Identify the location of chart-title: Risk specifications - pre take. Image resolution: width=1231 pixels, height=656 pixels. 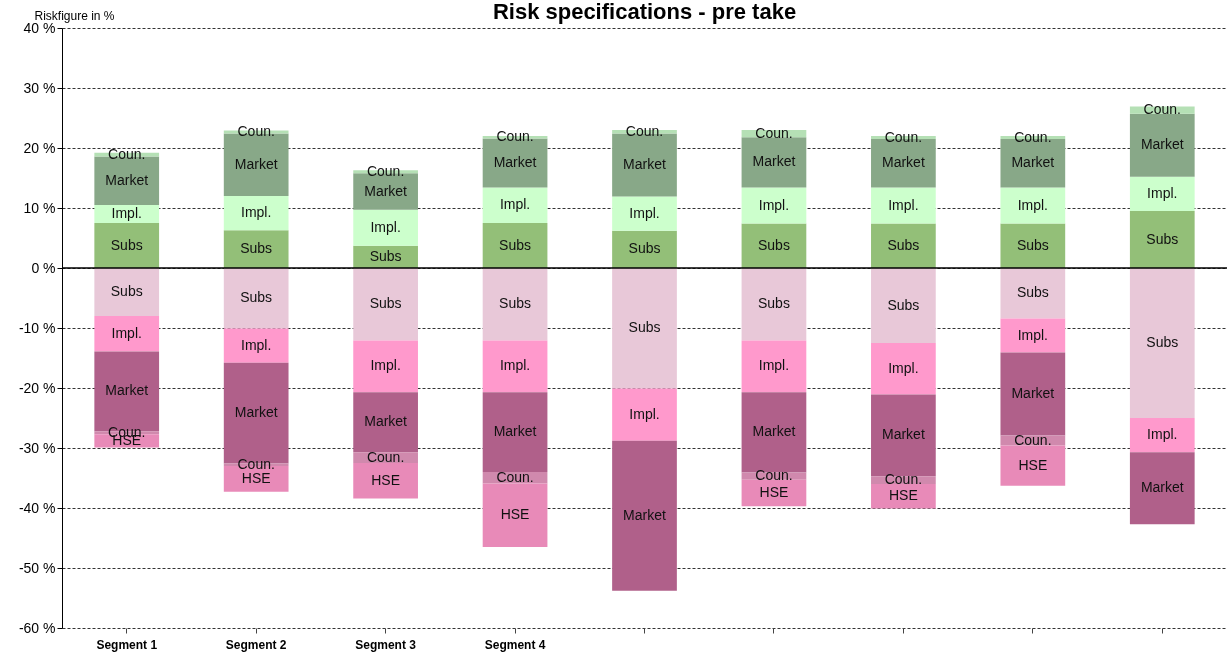
(644, 12).